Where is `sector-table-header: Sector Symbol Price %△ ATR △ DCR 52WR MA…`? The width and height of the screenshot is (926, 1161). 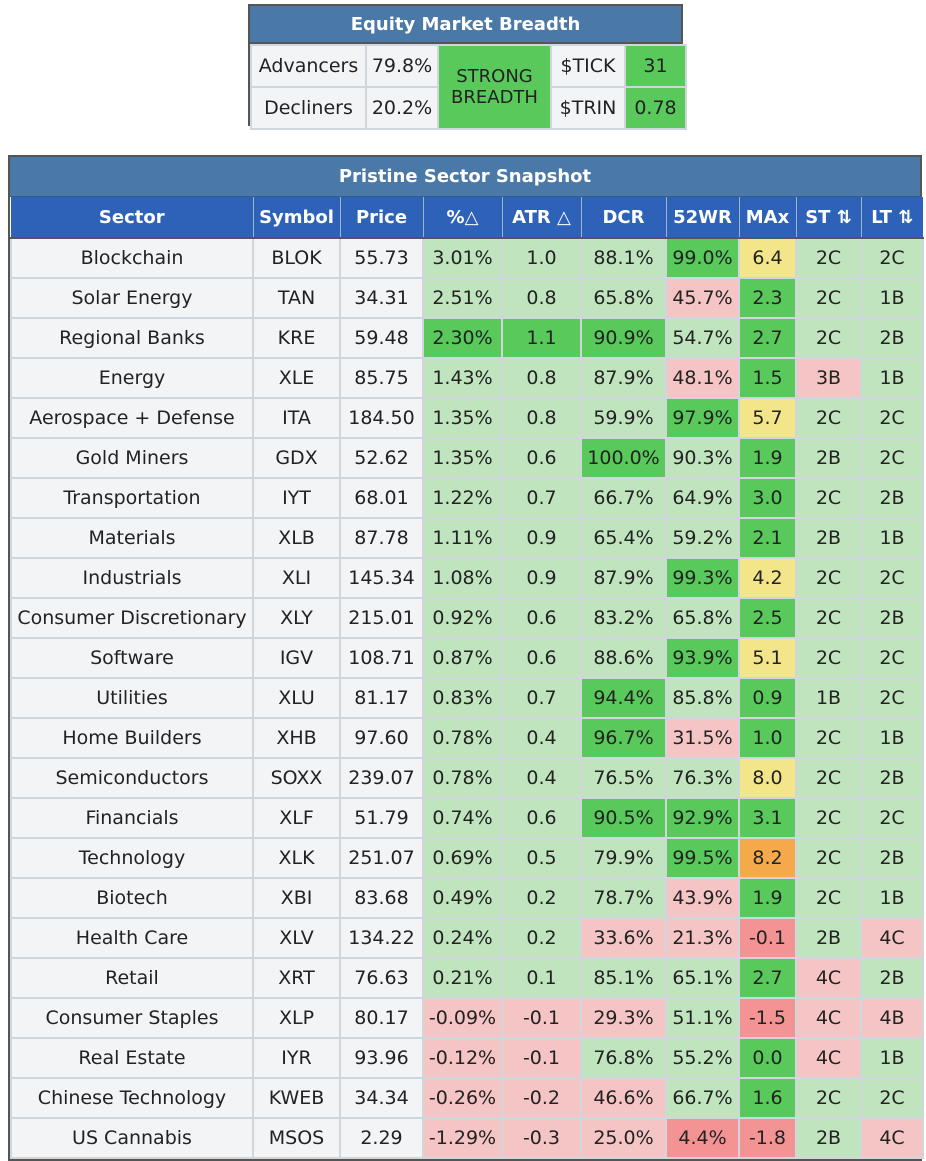
sector-table-header: Sector Symbol Price %△ ATR △ DCR 52WR MA… is located at coordinates (467, 218).